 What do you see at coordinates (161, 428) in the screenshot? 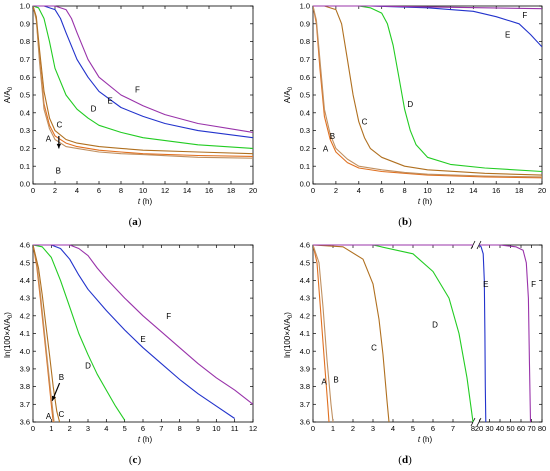
I see `x-tick-label: 7` at bounding box center [161, 428].